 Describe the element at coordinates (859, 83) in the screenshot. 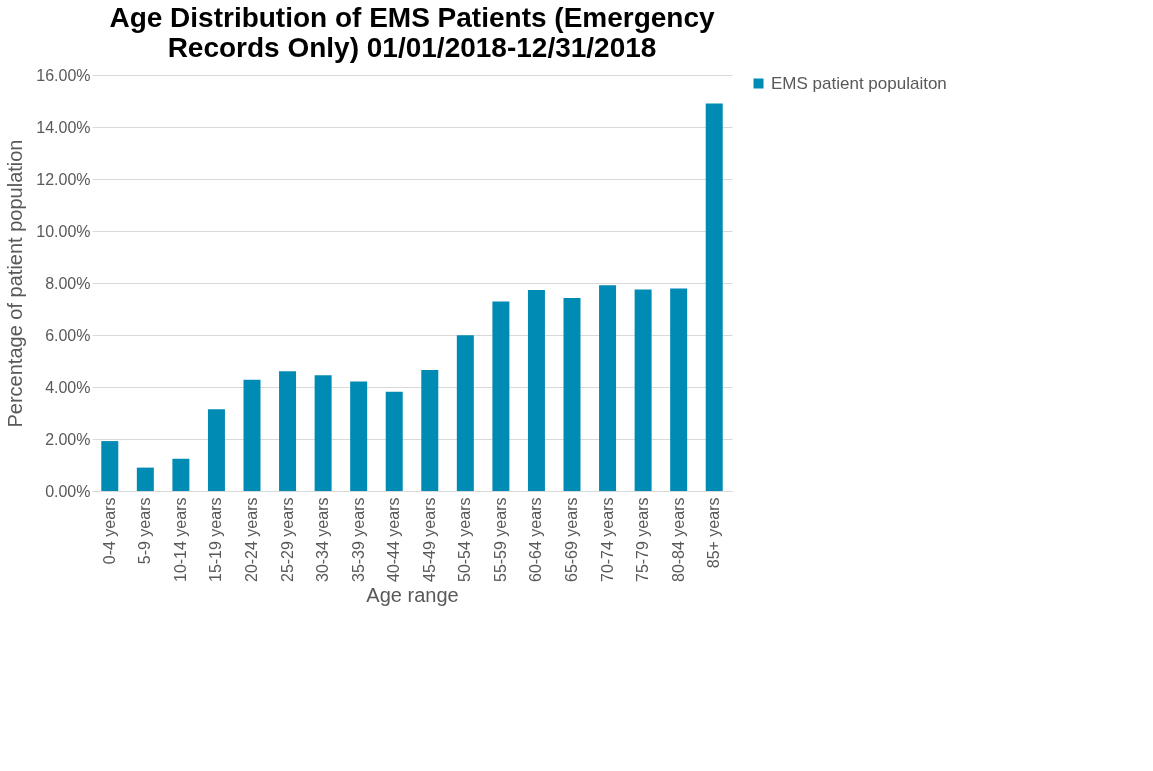

I see `legend-label: EMS patient populaiton` at that location.